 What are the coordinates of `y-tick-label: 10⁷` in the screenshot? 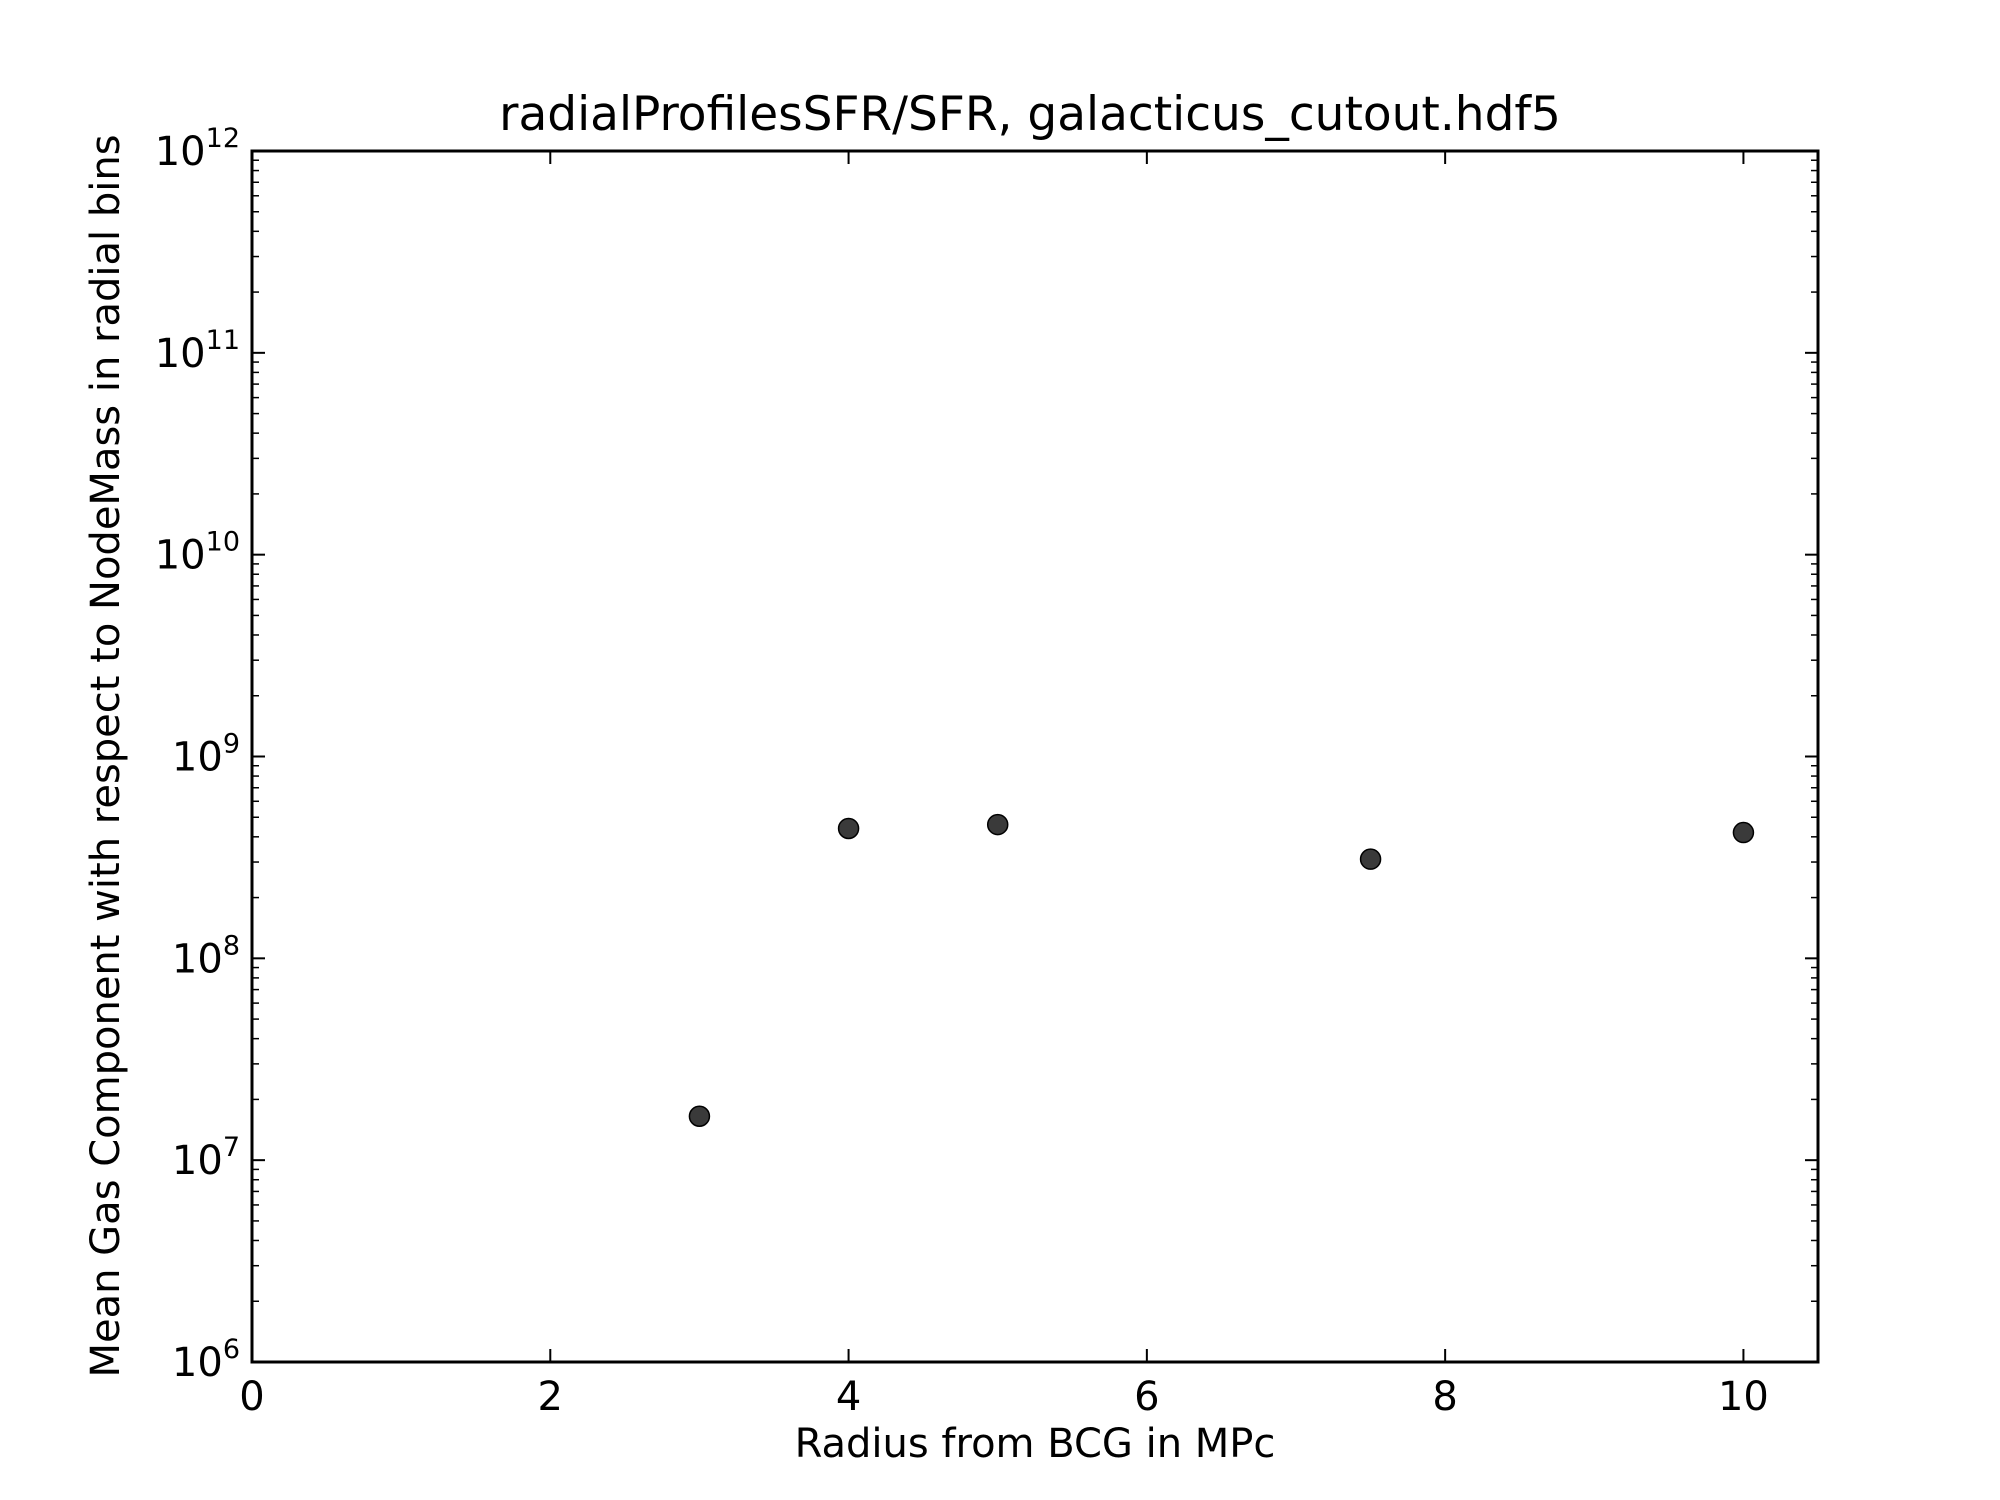 It's located at (206, 1158).